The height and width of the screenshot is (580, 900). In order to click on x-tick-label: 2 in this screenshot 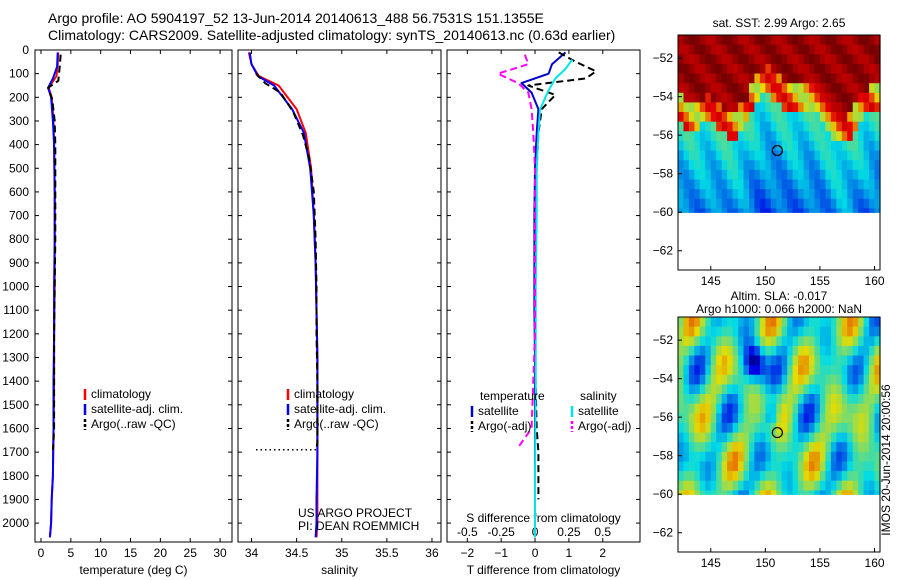, I will do `click(602, 553)`.